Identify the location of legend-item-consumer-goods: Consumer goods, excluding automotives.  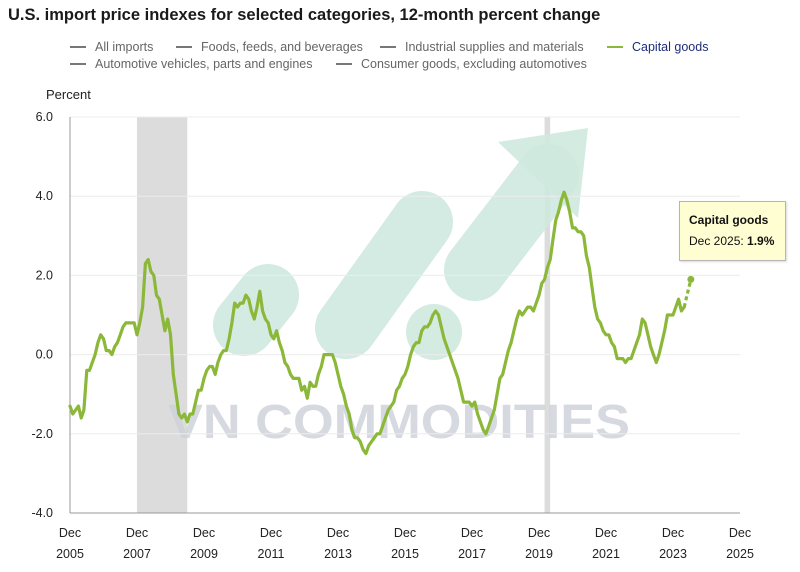
(461, 64).